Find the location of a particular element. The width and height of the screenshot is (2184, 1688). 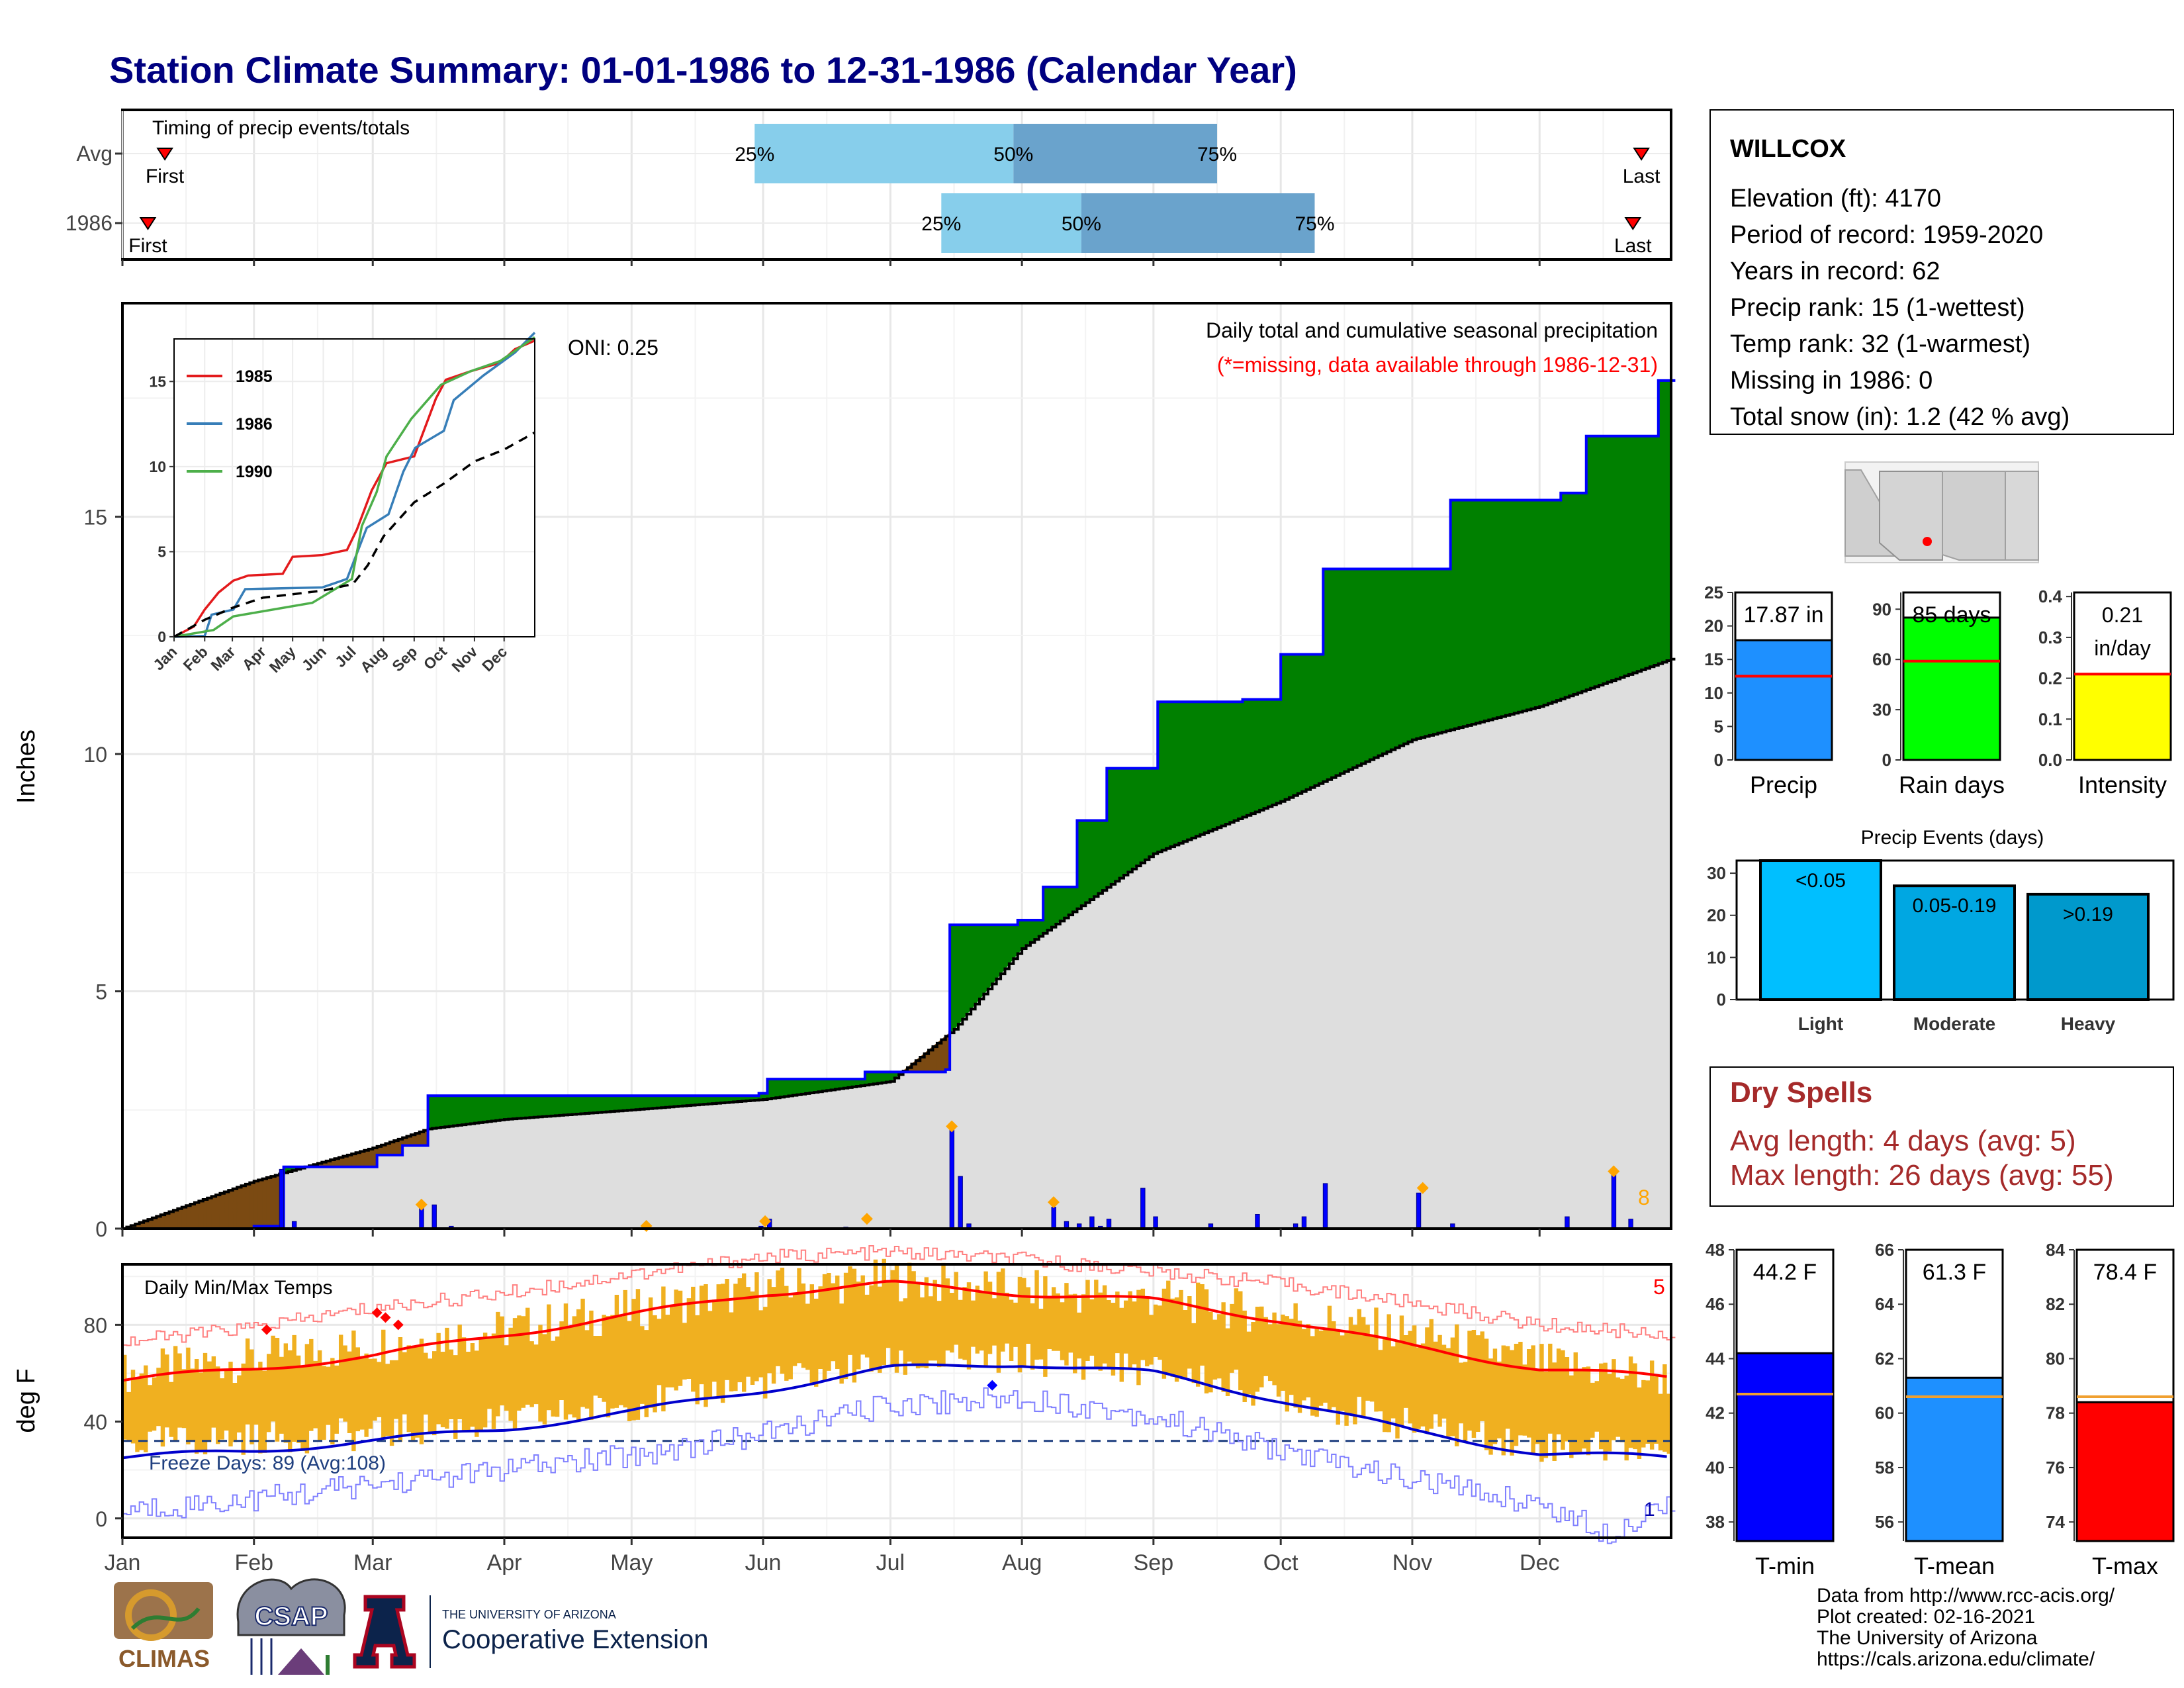

record-low-line is located at coordinates (899, 1465).